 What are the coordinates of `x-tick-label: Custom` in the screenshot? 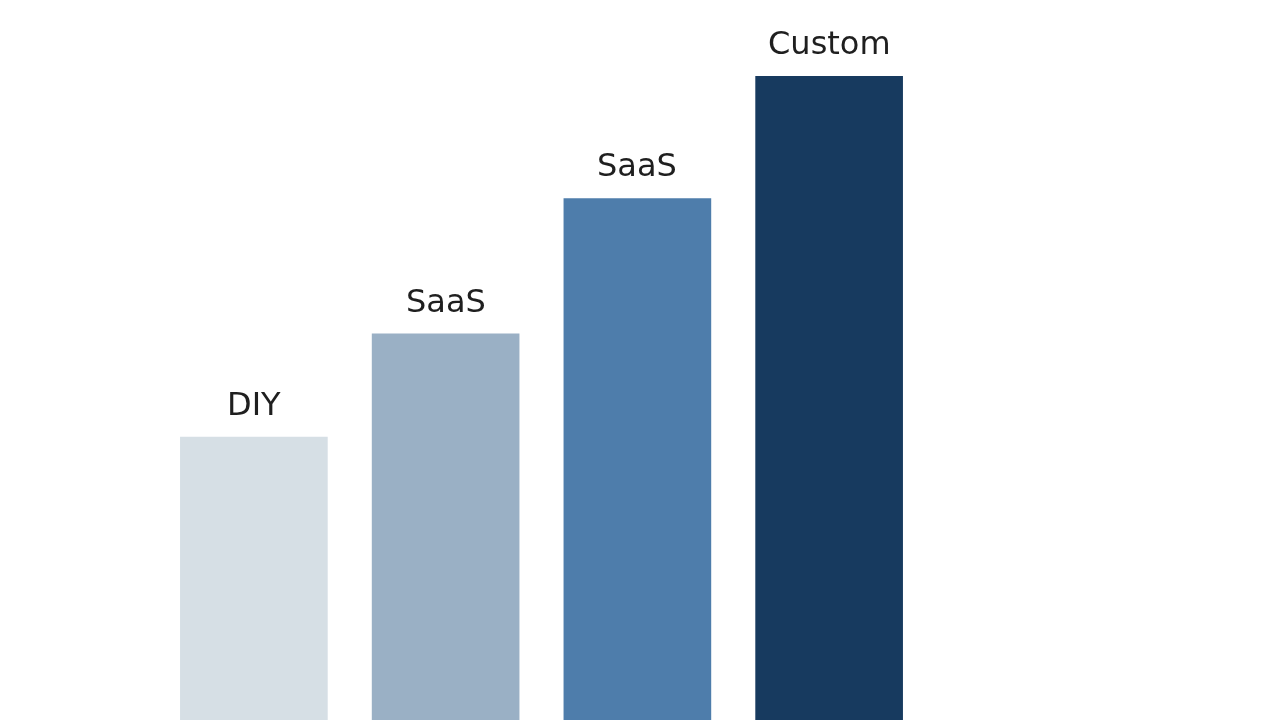 It's located at (829, 43).